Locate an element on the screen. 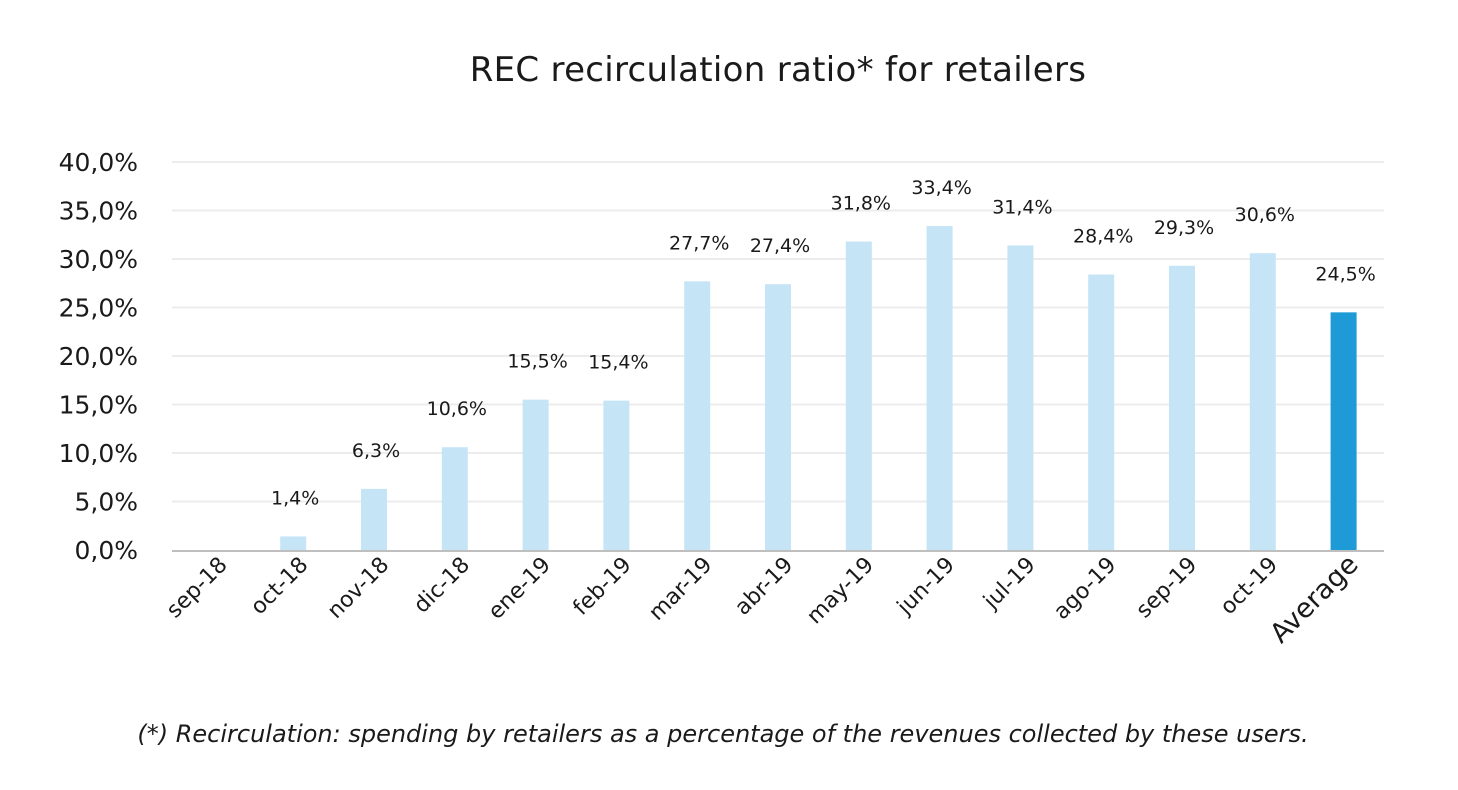 The image size is (1458, 790). y-tick-label: 0,0% is located at coordinates (106, 550).